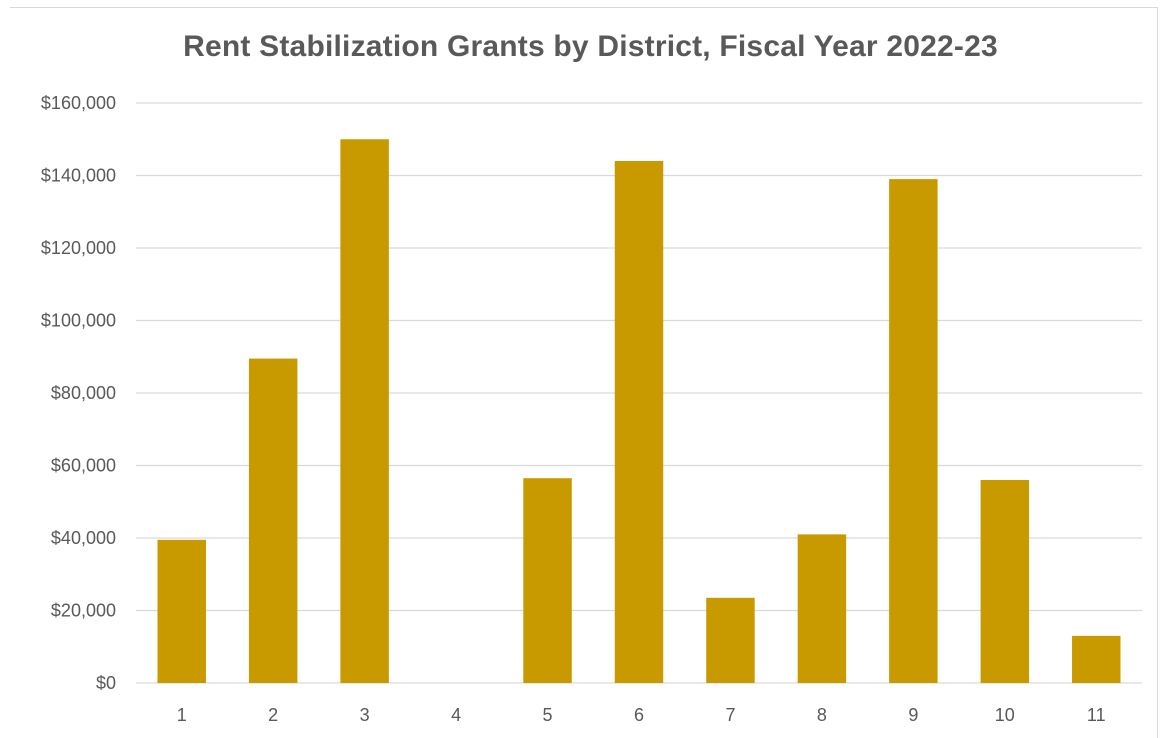 Image resolution: width=1161 pixels, height=738 pixels. What do you see at coordinates (83, 538) in the screenshot?
I see `y-tick-label: $40,000` at bounding box center [83, 538].